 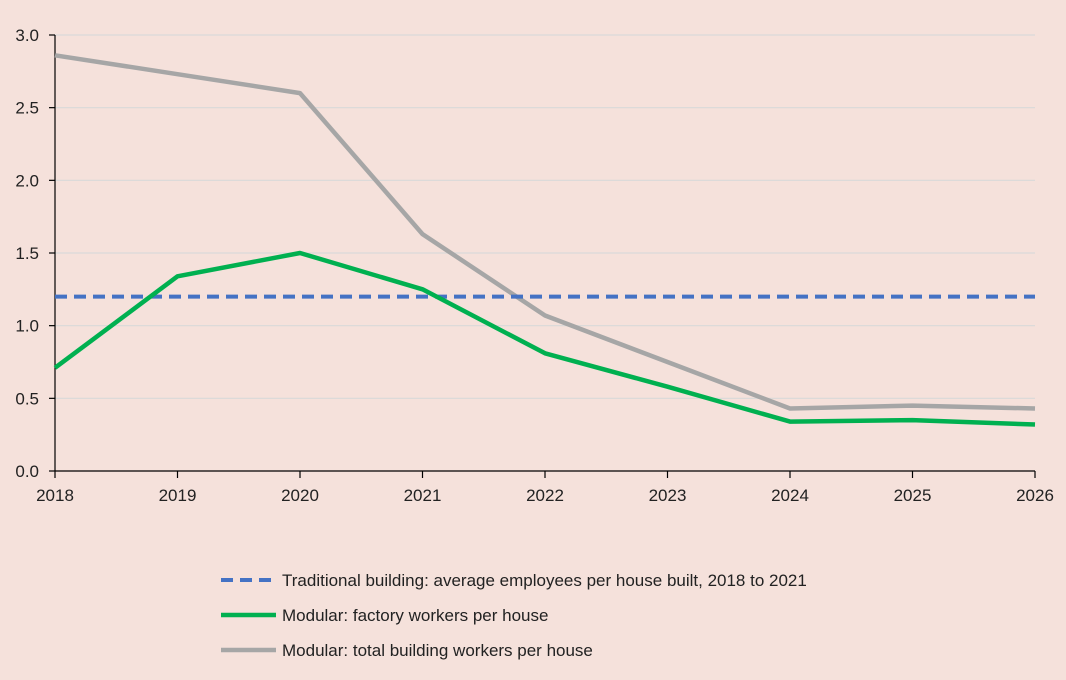 I want to click on x-tick-label: 2025, so click(x=913, y=495).